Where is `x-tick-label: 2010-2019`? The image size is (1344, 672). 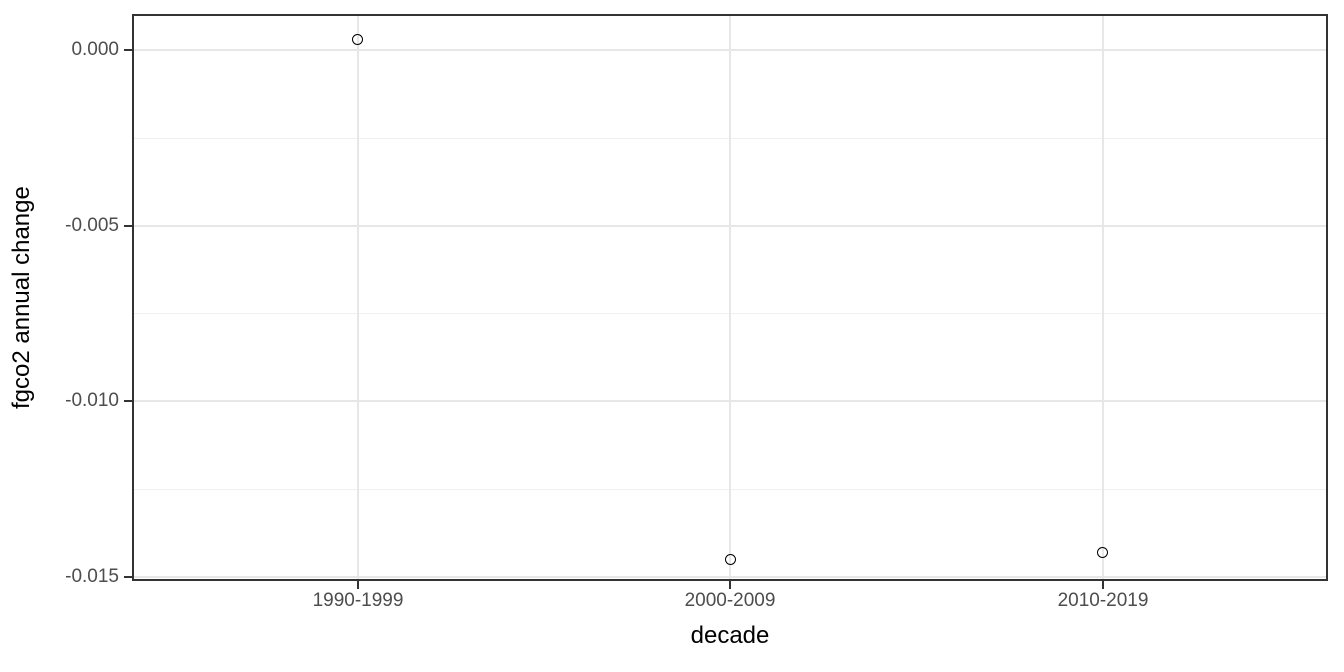 x-tick-label: 2010-2019 is located at coordinates (1103, 600).